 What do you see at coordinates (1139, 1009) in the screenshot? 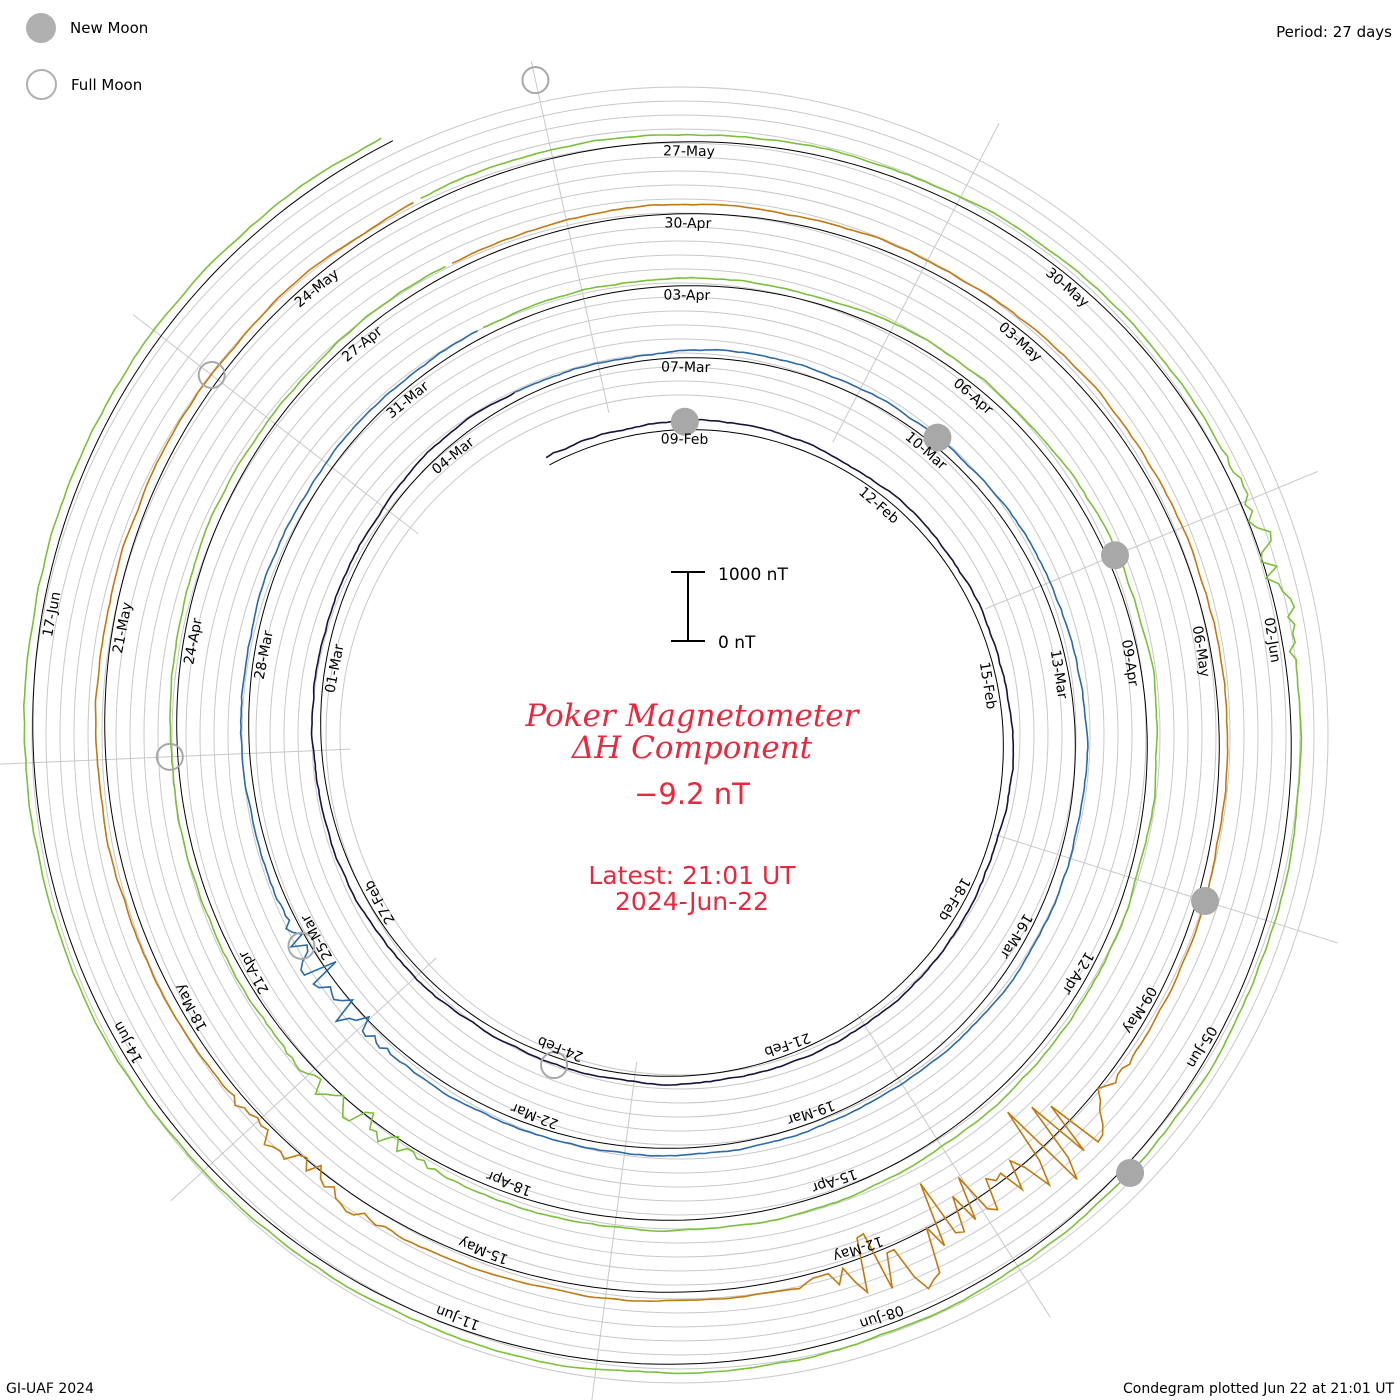
I see `date-tick-label: 09-May` at bounding box center [1139, 1009].